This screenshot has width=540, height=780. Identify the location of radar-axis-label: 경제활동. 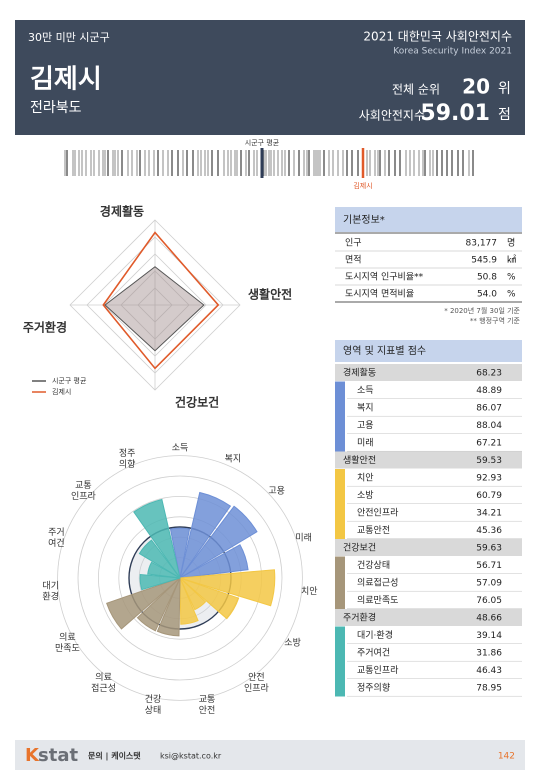
(122, 211).